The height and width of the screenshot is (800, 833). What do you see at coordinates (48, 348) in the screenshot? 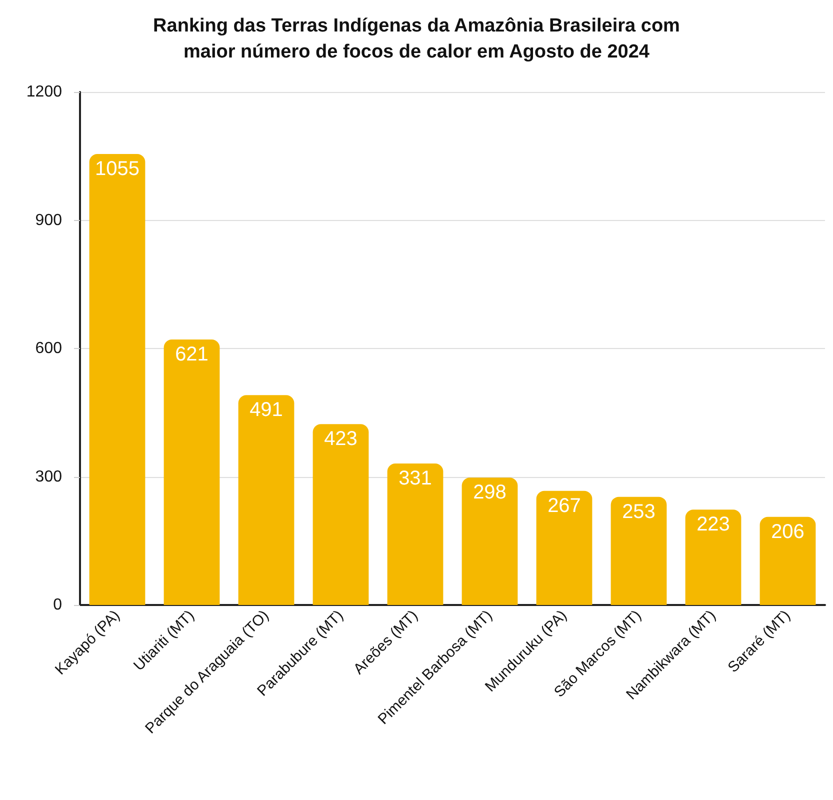
I see `y-tick-label: 600` at bounding box center [48, 348].